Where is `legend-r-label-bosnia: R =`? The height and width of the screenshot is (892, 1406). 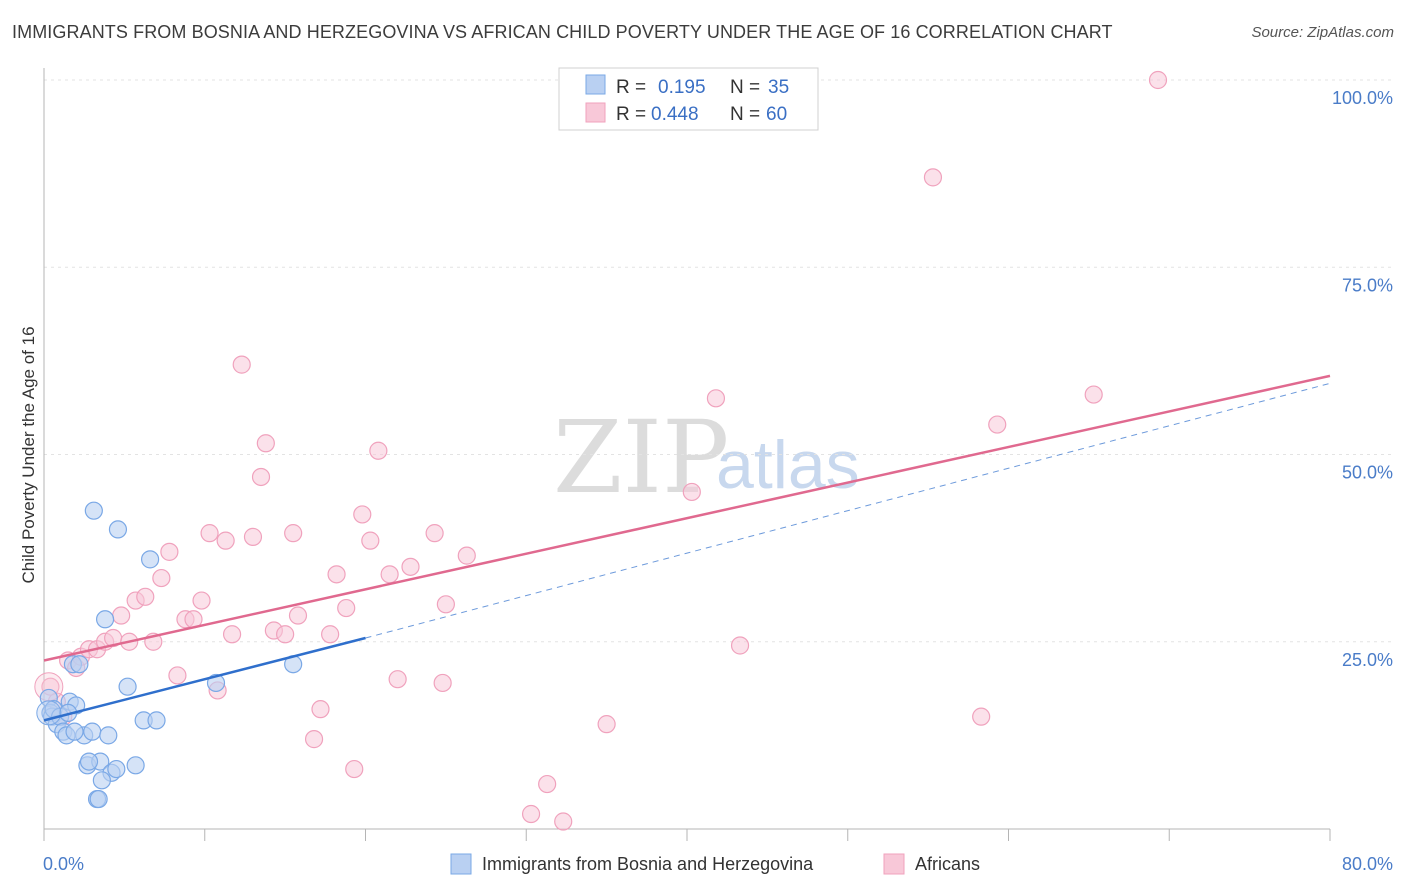 legend-r-label-bosnia: R = is located at coordinates (631, 87).